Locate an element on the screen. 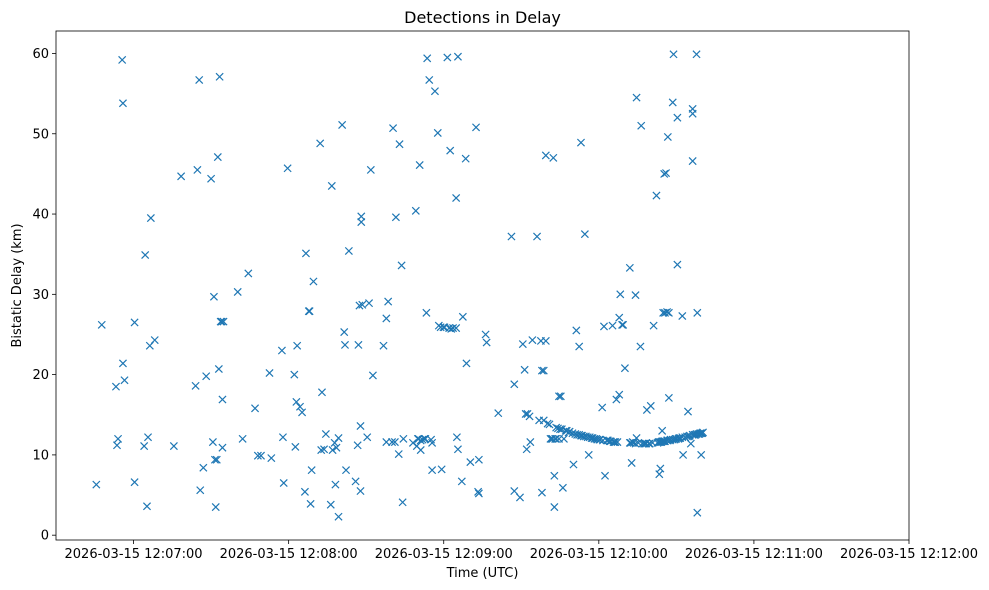 Image resolution: width=989 pixels, height=590 pixels. y-tick-label: 50 is located at coordinates (40, 134).